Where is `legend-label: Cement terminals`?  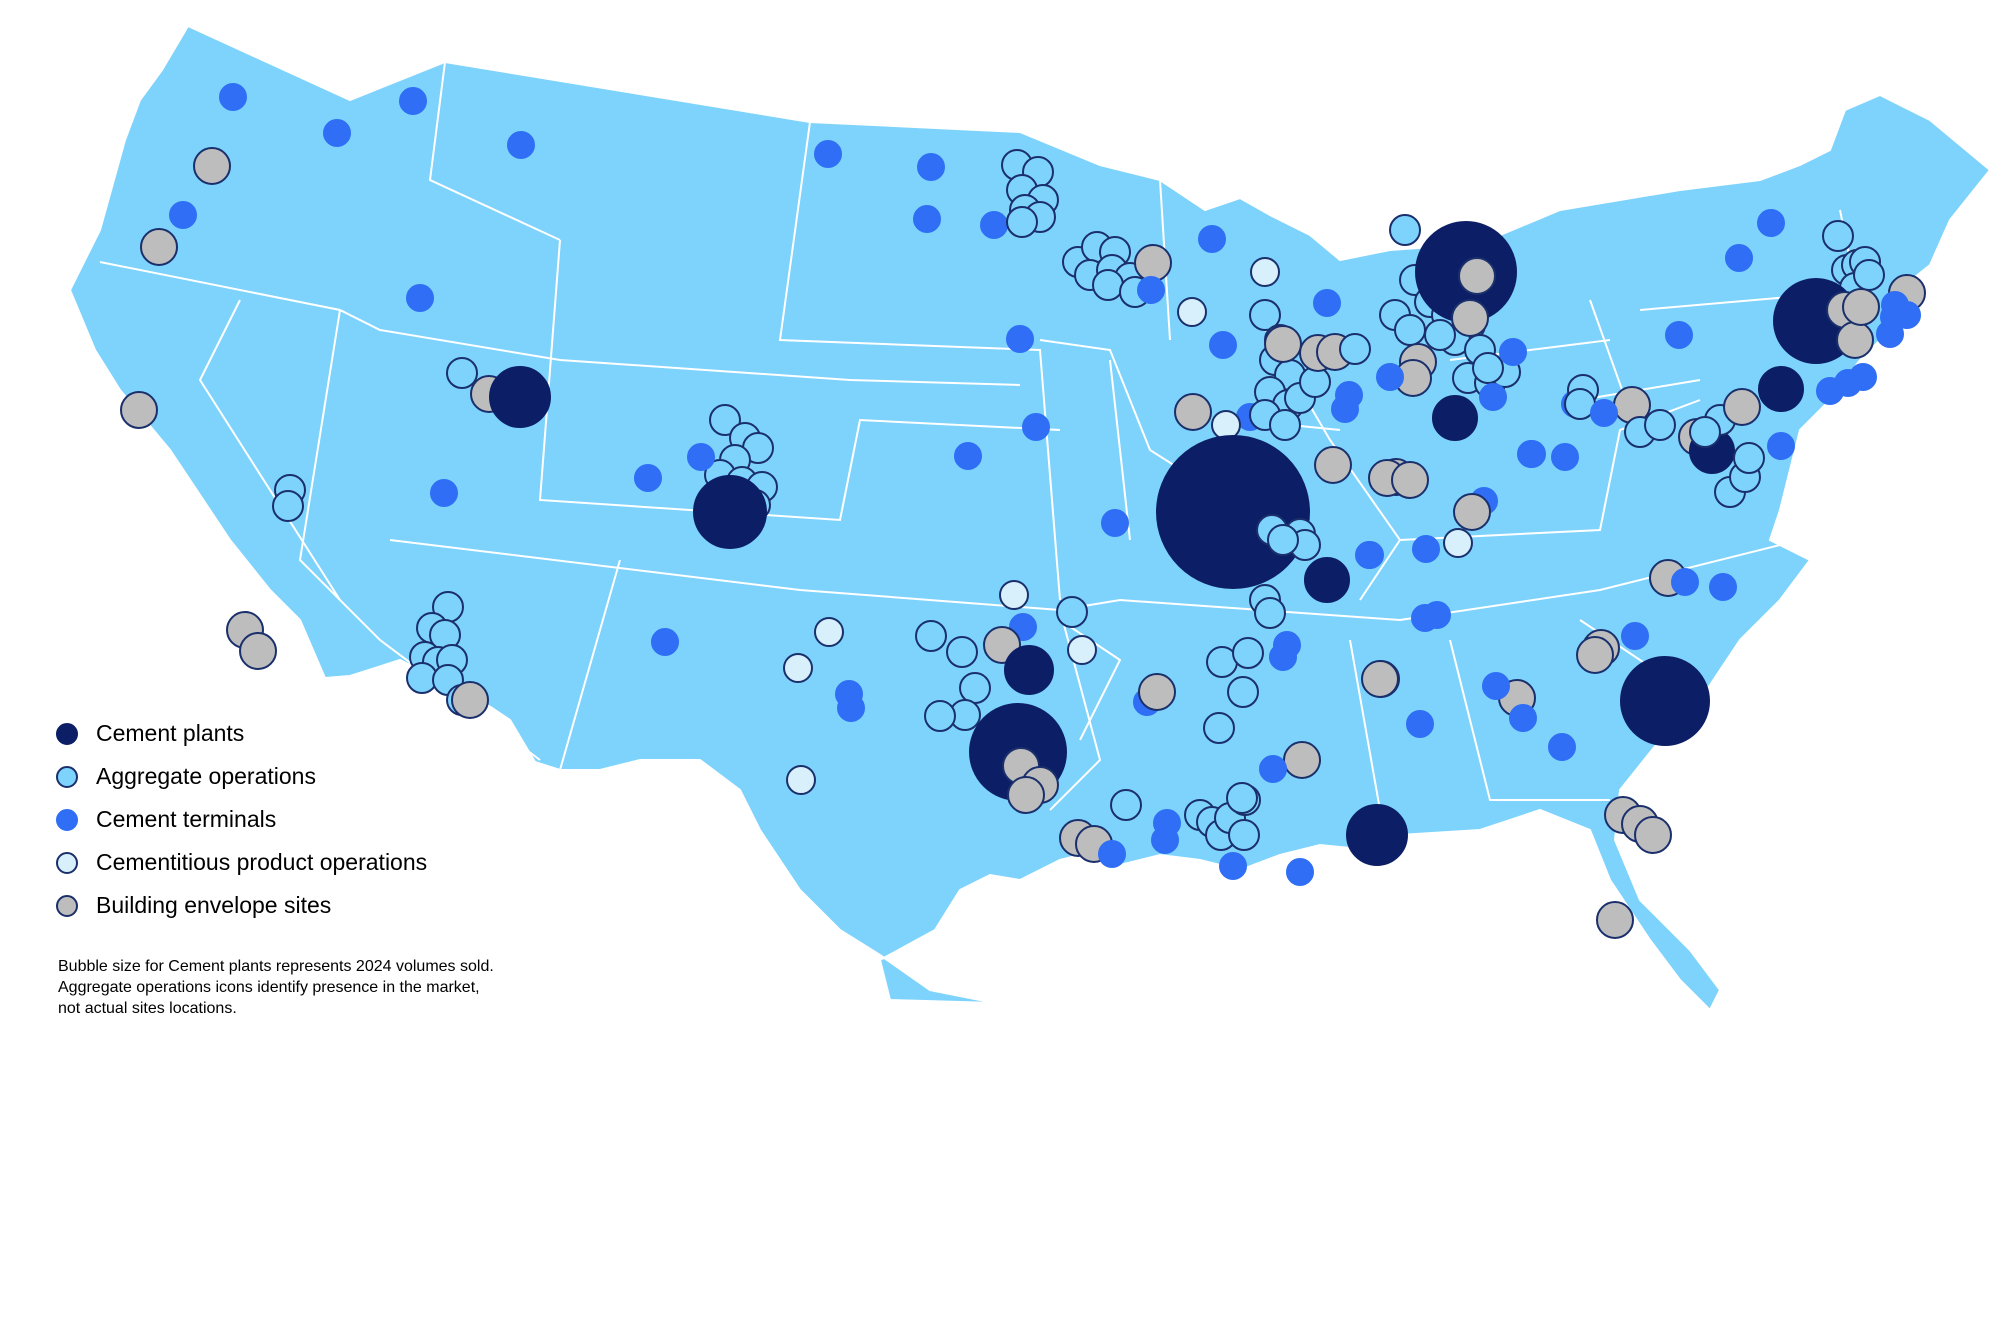 legend-label: Cement terminals is located at coordinates (186, 819).